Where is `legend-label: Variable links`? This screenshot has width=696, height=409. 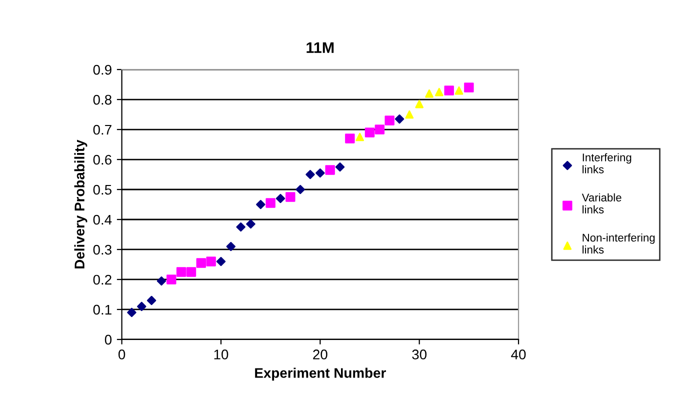 legend-label: Variable links is located at coordinates (602, 203).